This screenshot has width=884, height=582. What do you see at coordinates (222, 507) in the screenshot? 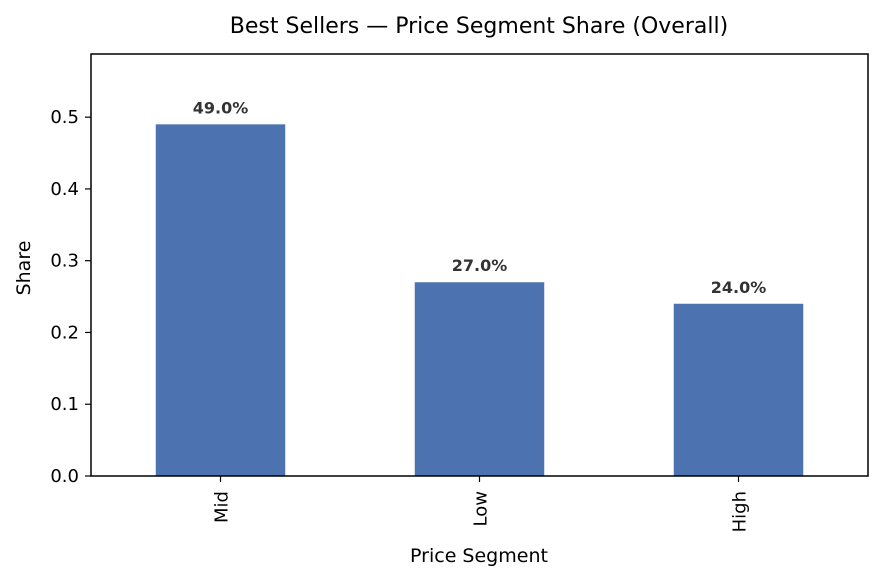
I see `x-tick-label: Mid` at bounding box center [222, 507].